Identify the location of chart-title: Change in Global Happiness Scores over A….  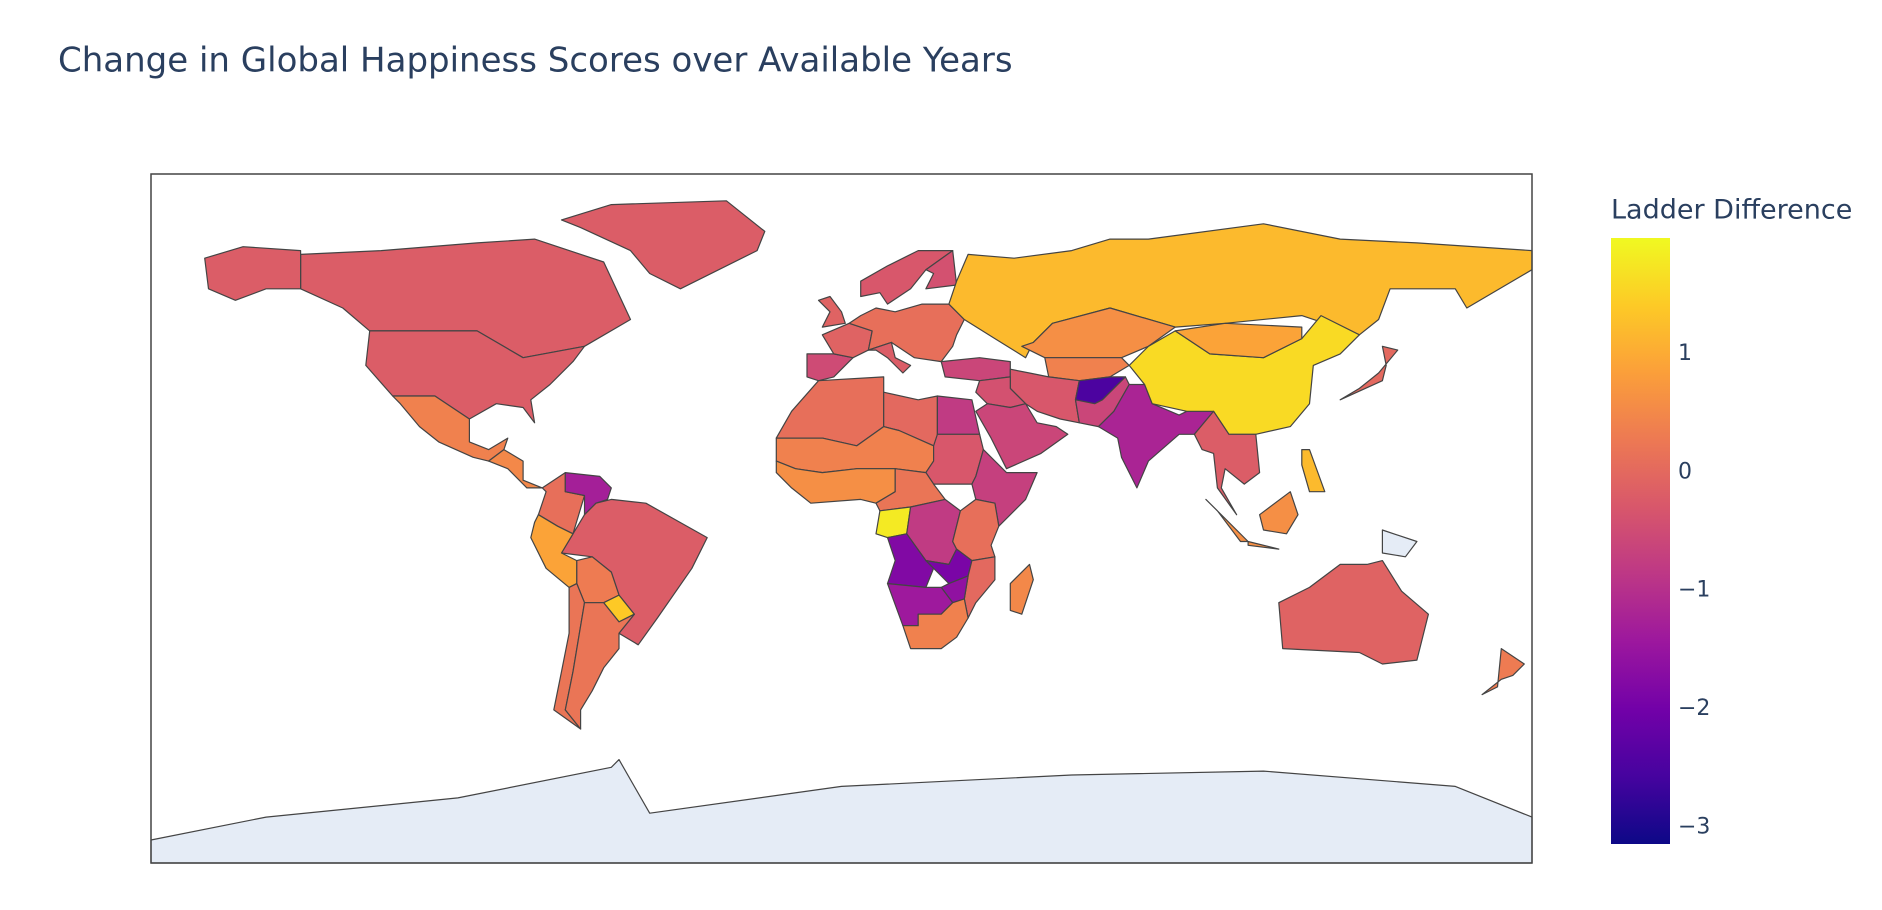
(535, 61).